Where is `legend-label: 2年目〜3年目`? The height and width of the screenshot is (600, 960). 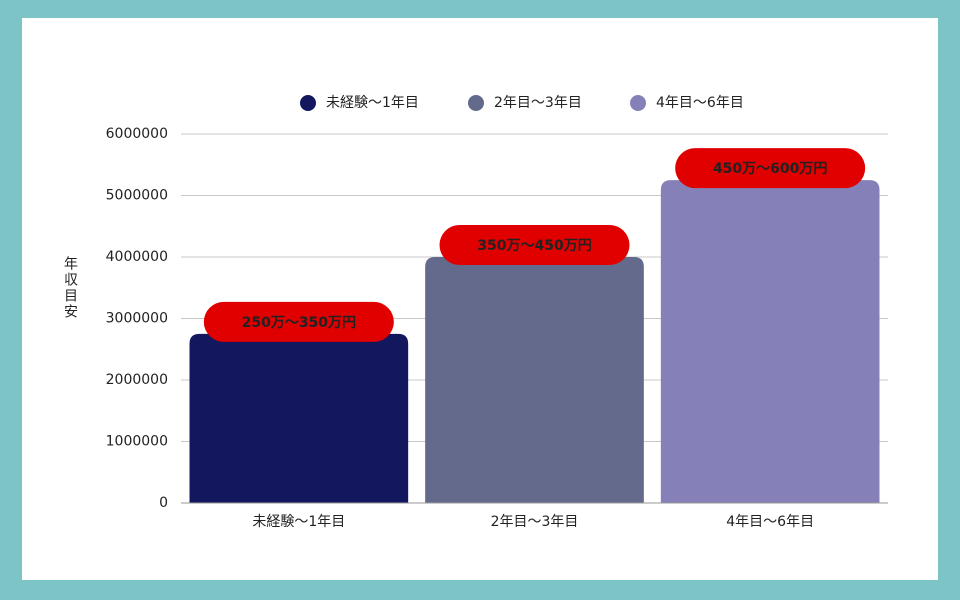
legend-label: 2年目〜3年目 is located at coordinates (538, 103).